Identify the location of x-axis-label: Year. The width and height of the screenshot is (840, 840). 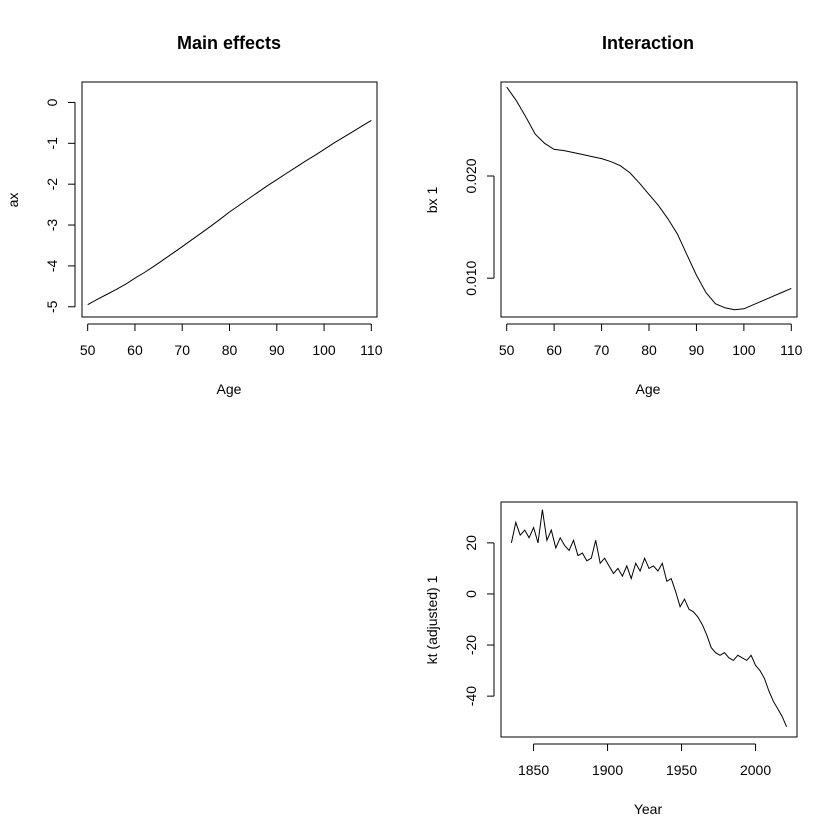
(648, 809).